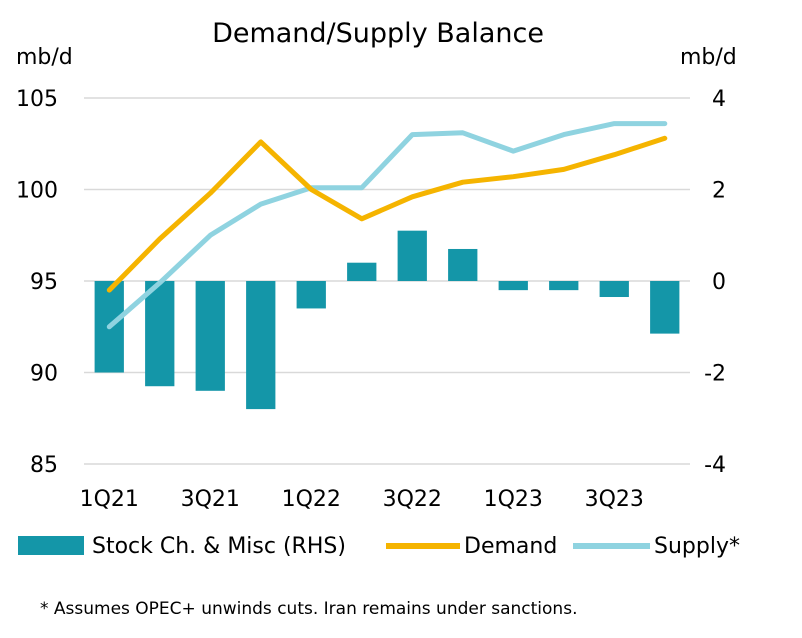  I want to click on left-axis-ticks: 105 100 95 90 85, so click(37, 282).